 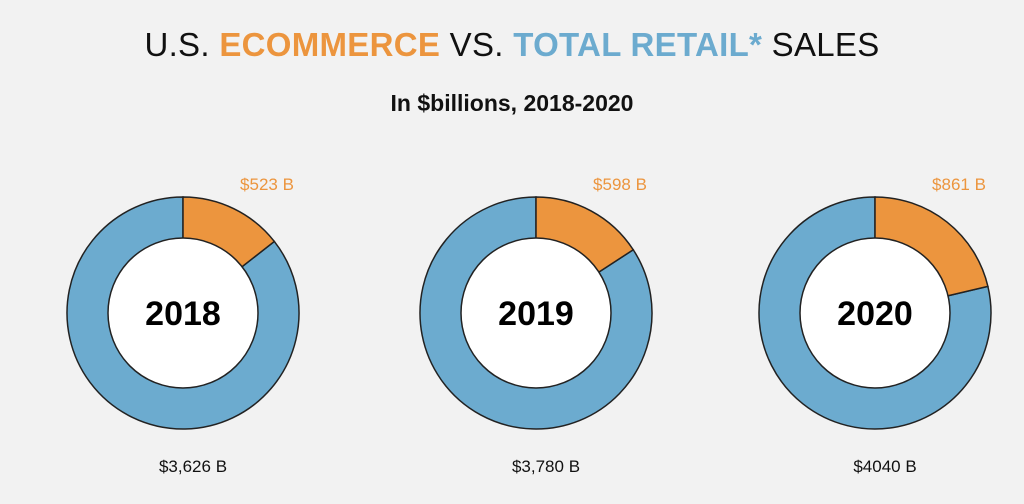 What do you see at coordinates (821, 44) in the screenshot?
I see `title-suffix: SALES` at bounding box center [821, 44].